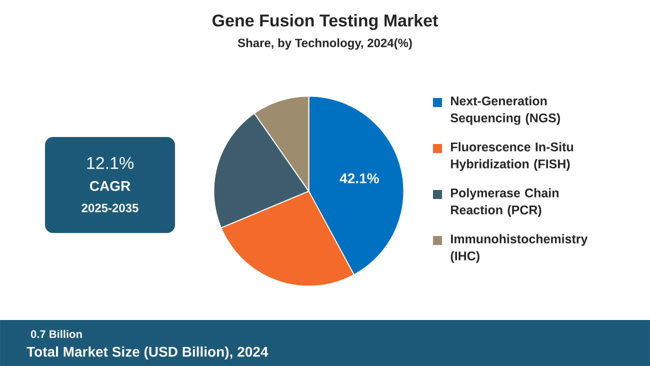 The width and height of the screenshot is (650, 366). I want to click on legend-label: Fluorescence In-Situ Hybridization (FISH), so click(512, 156).